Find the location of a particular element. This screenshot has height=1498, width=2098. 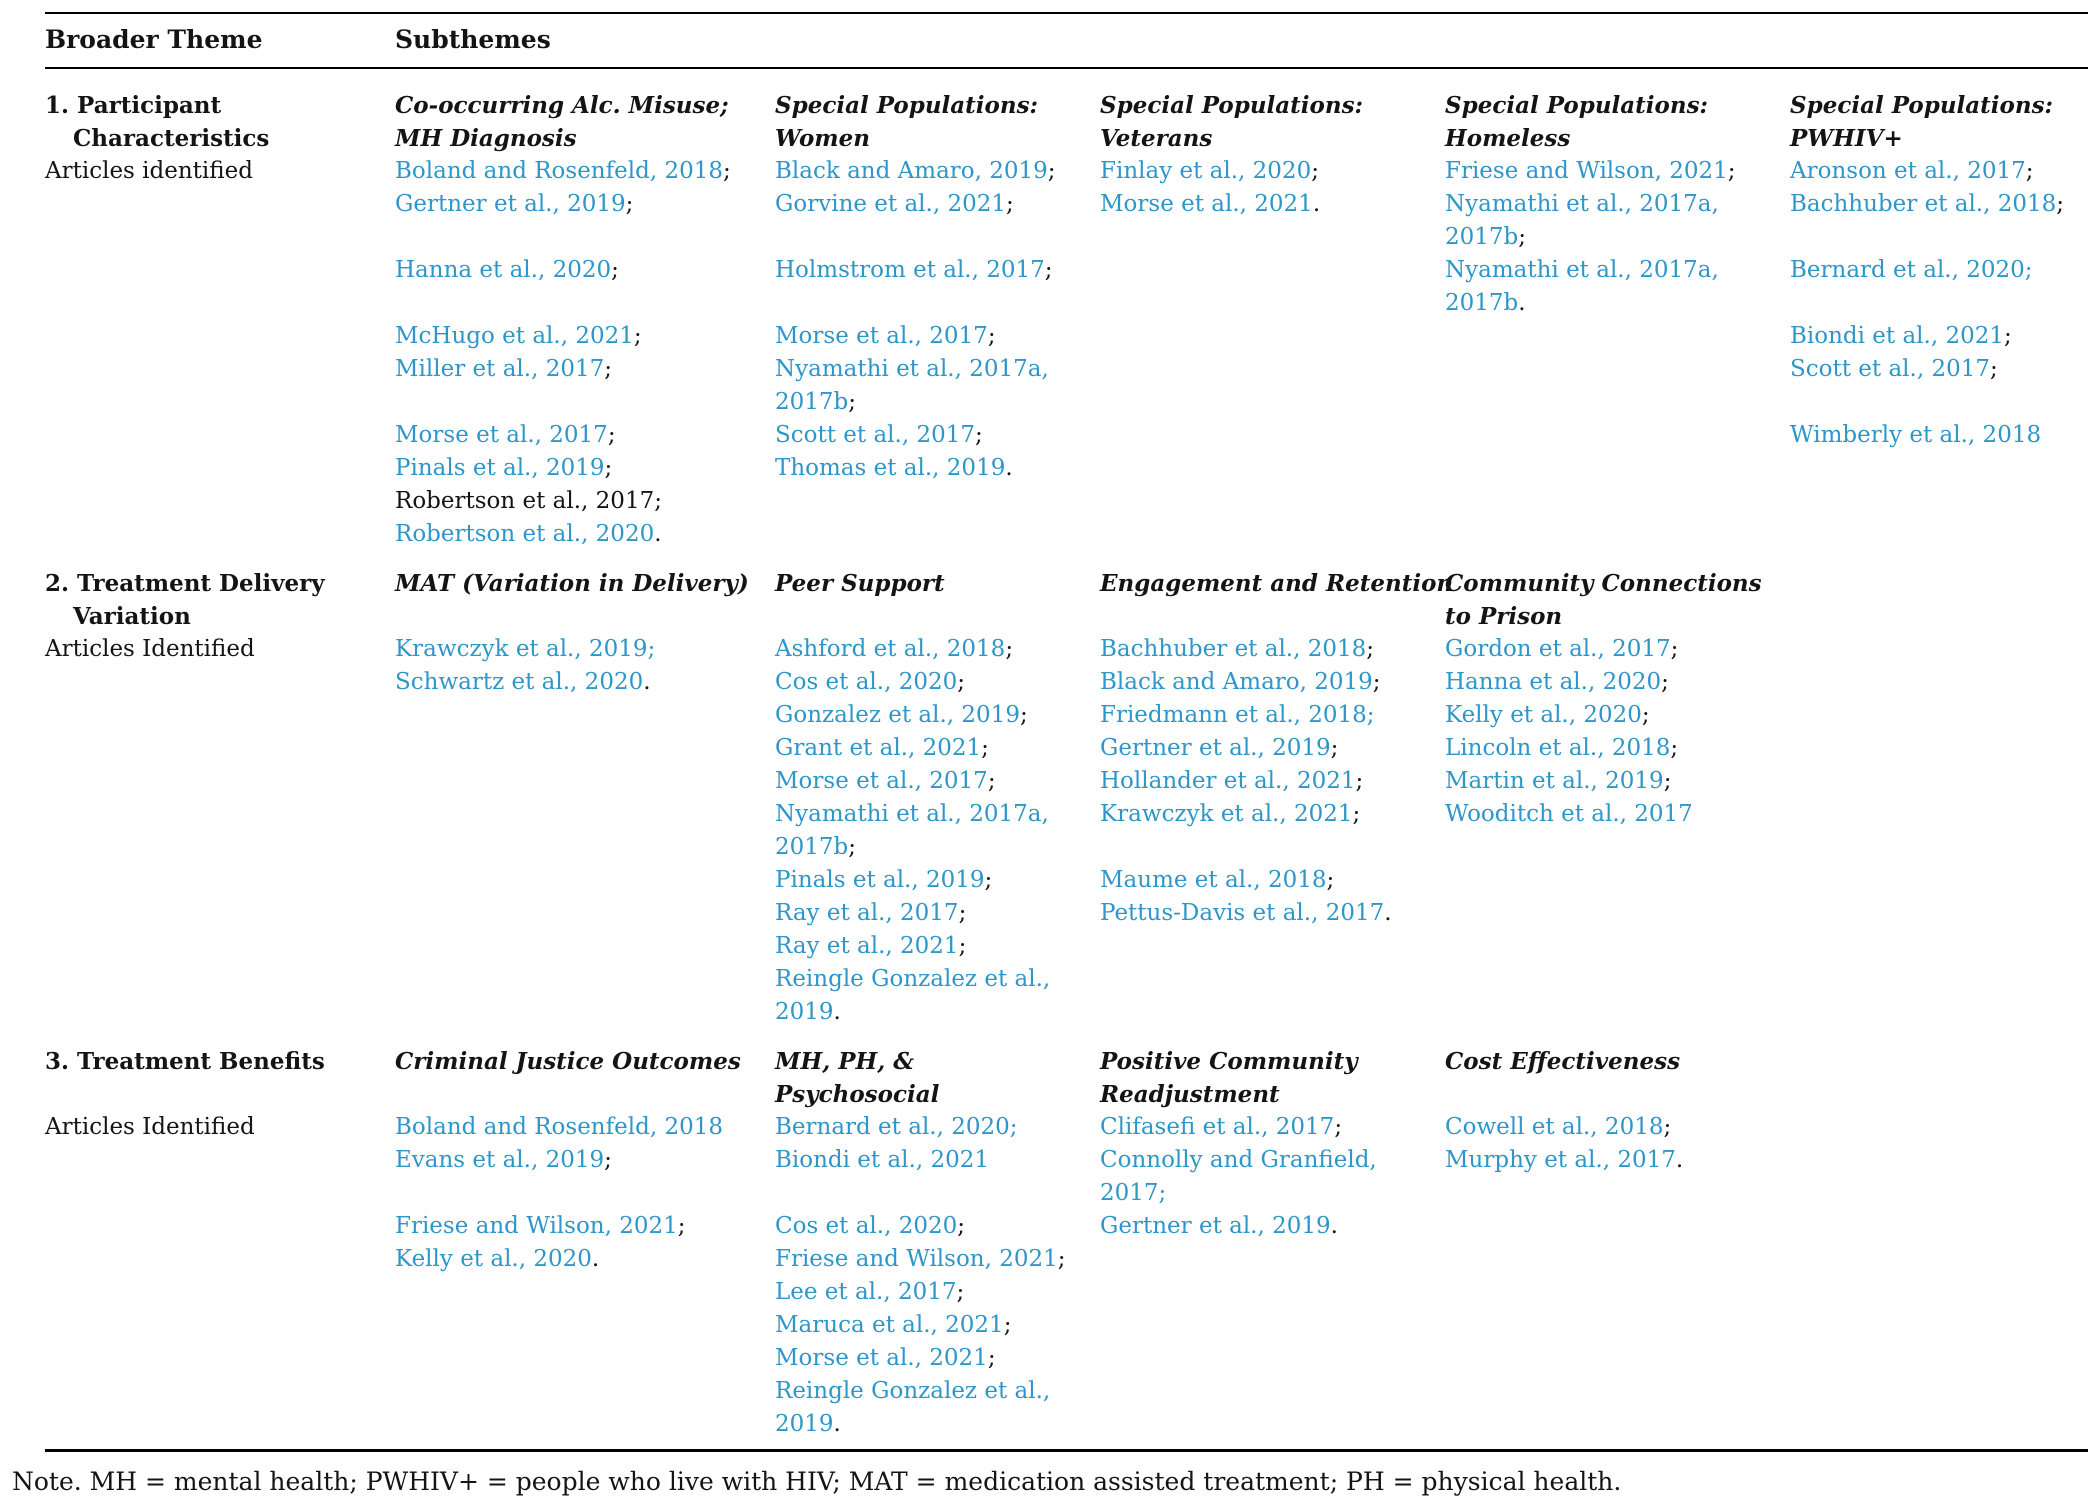

citation-link: Finlay et al., 2020 is located at coordinates (1206, 171).